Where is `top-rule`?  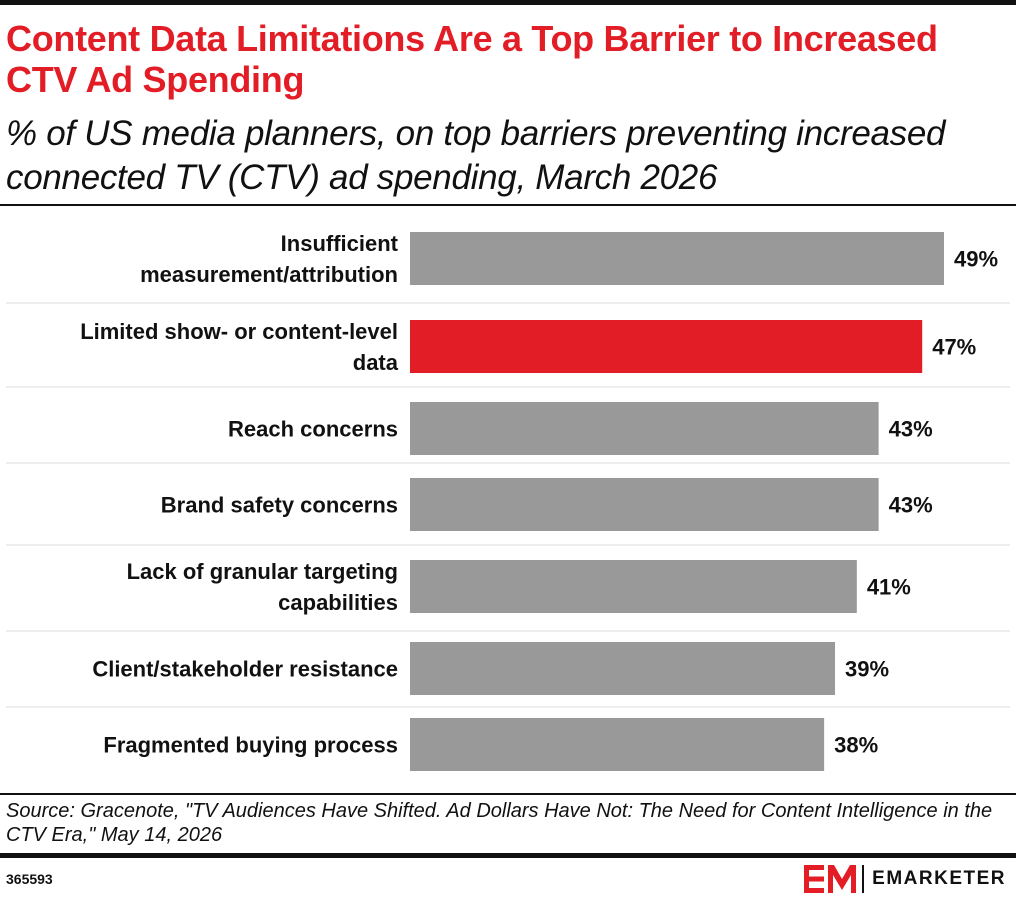 top-rule is located at coordinates (508, 2).